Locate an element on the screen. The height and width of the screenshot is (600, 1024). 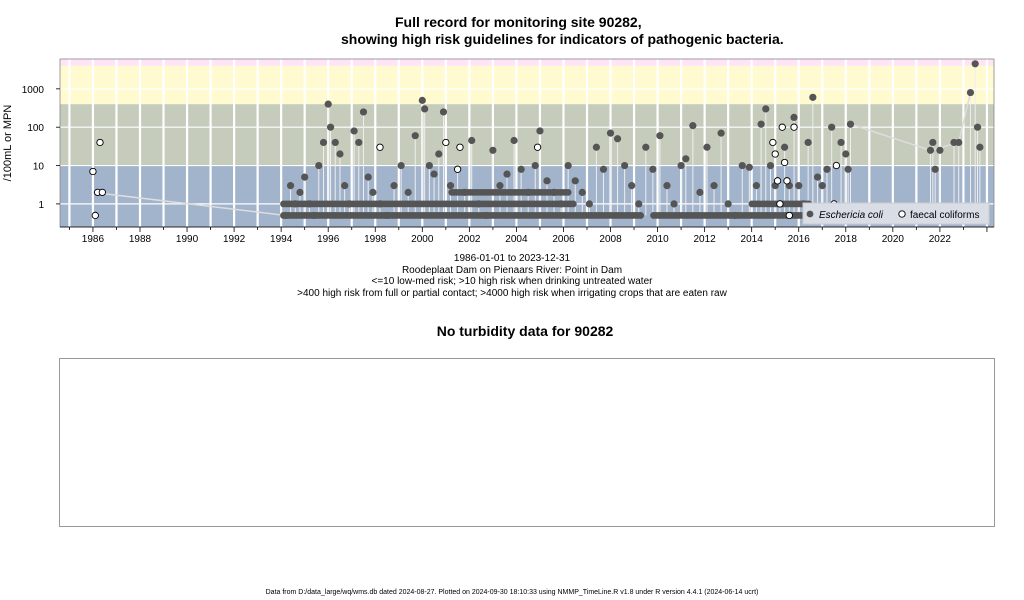
x-tick-label: 1994 is located at coordinates (281, 239).